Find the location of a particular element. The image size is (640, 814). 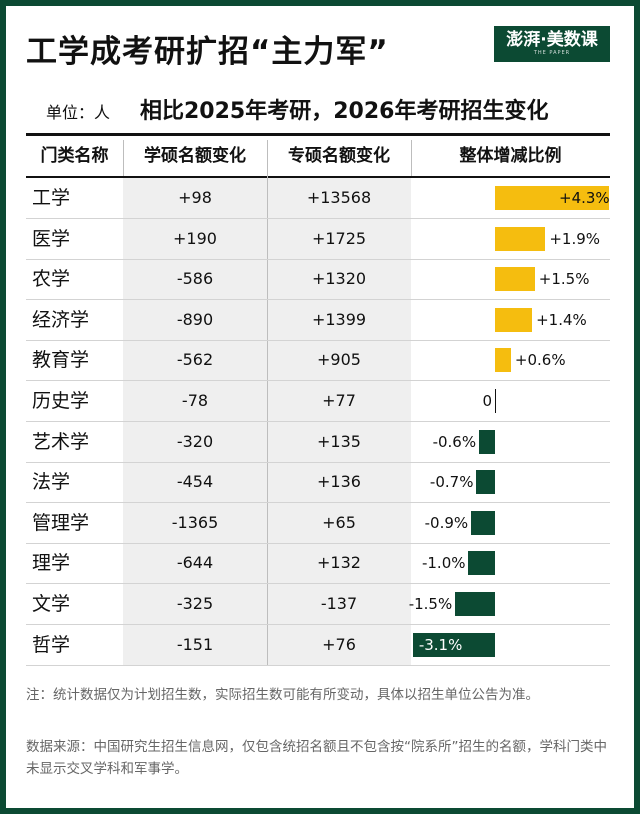

ratio-label: +1.5% is located at coordinates (564, 279).